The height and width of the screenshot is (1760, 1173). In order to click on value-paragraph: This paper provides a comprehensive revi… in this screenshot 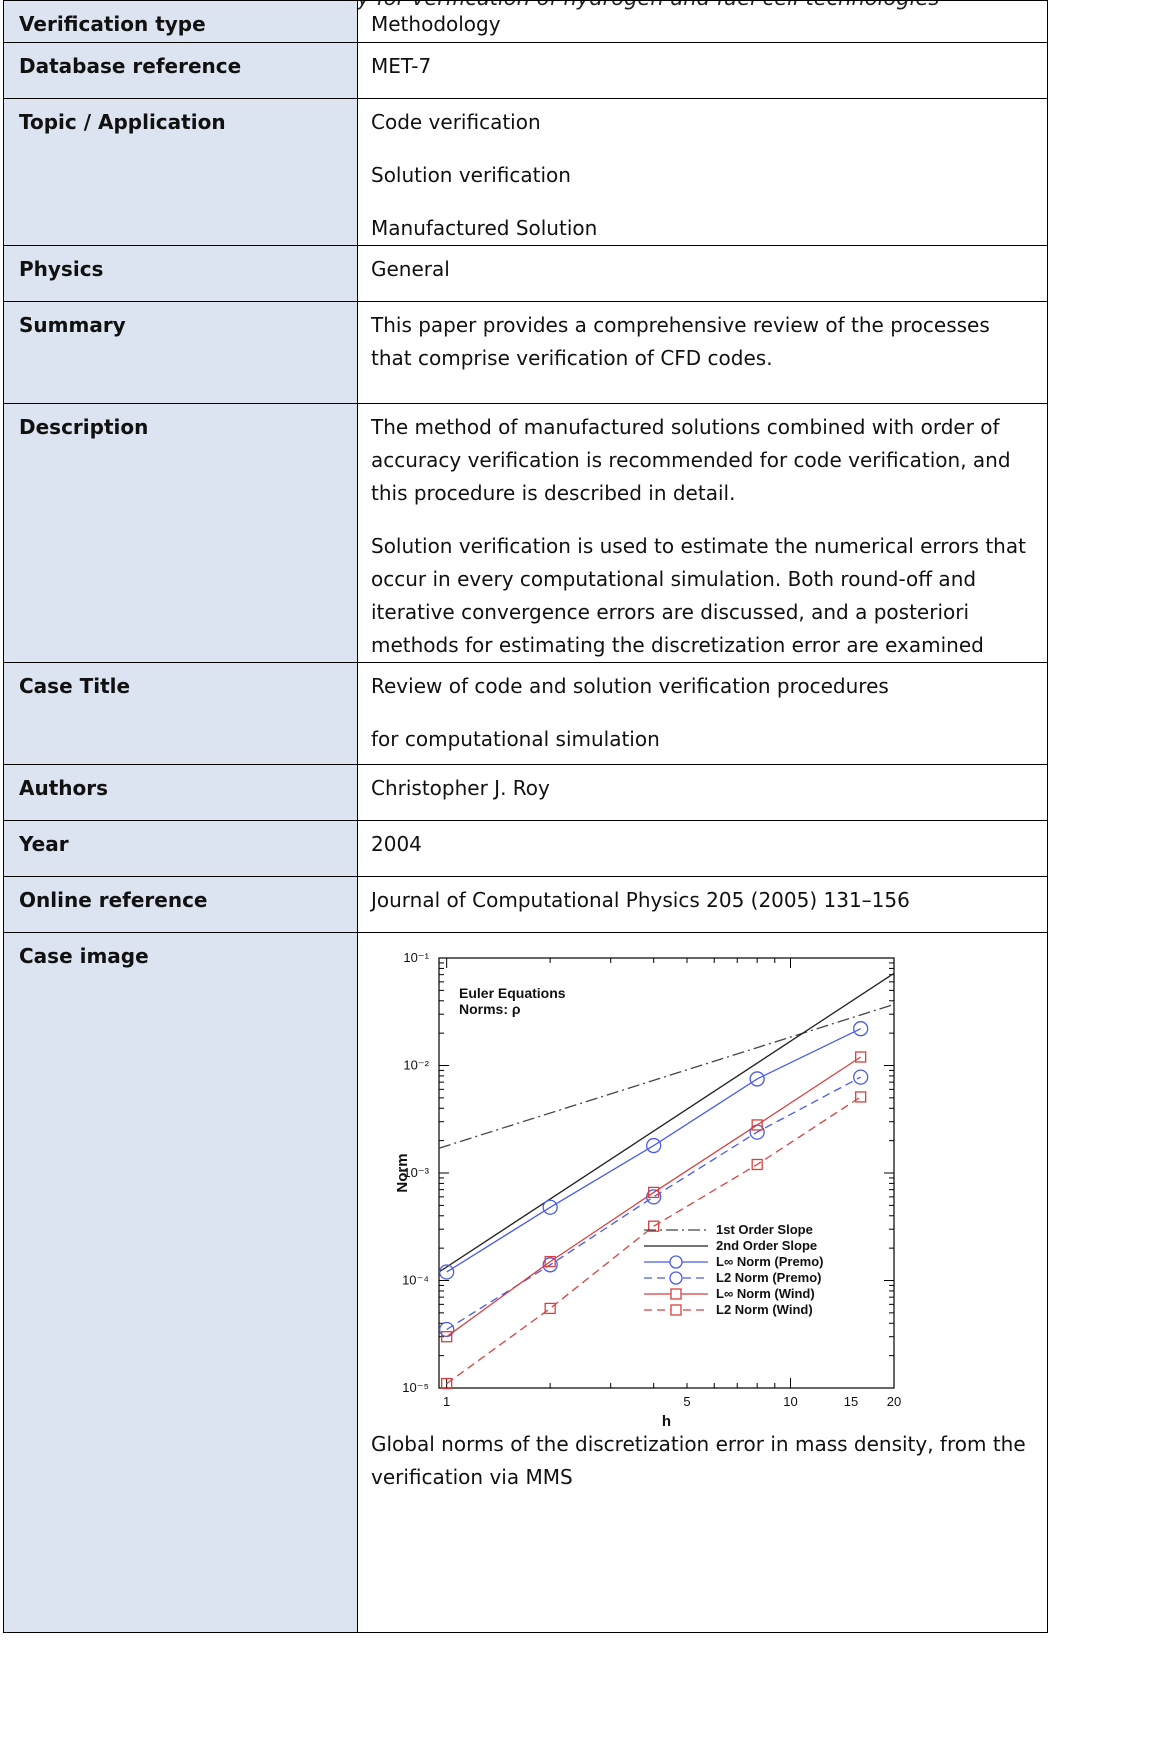, I will do `click(680, 341)`.